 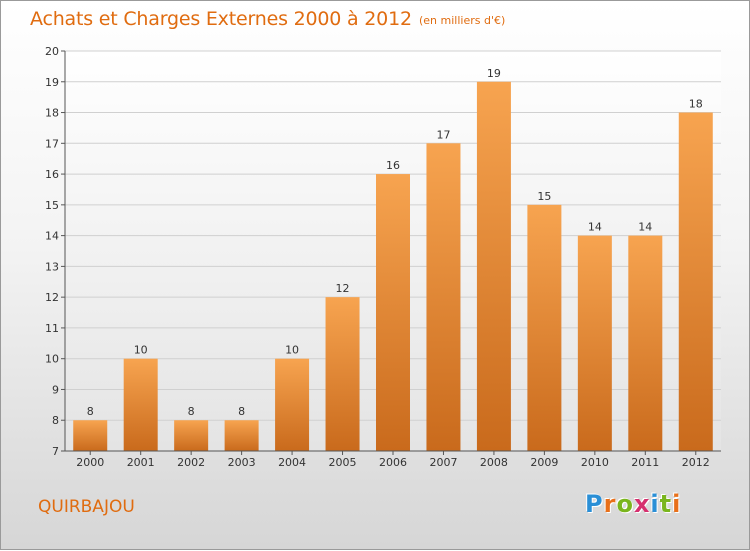 What do you see at coordinates (443, 134) in the screenshot?
I see `data-label: 17` at bounding box center [443, 134].